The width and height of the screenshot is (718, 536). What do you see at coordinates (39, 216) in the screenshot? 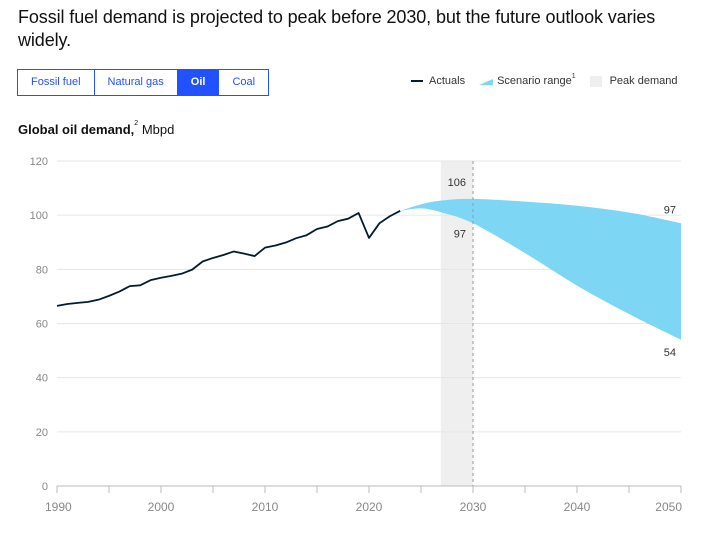
I see `y-tick-label: 100` at bounding box center [39, 216].